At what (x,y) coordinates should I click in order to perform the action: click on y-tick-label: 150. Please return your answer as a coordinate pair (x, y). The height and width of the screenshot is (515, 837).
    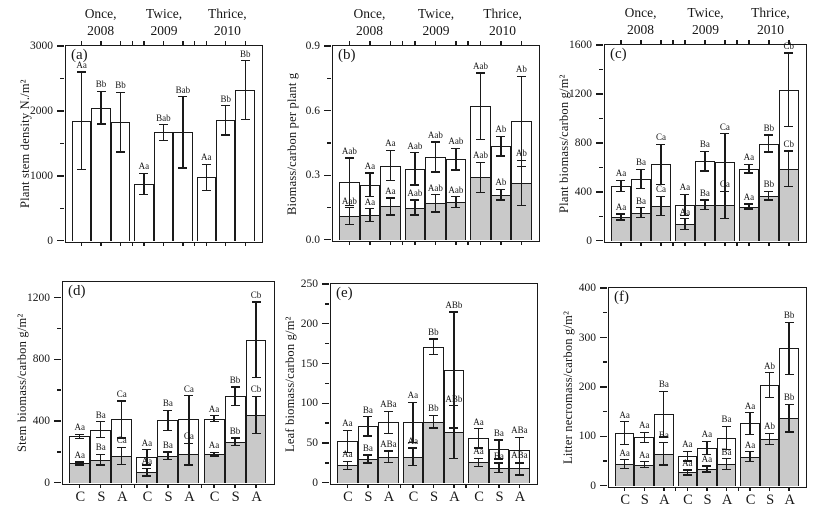
    Looking at the image, I should click on (309, 363).